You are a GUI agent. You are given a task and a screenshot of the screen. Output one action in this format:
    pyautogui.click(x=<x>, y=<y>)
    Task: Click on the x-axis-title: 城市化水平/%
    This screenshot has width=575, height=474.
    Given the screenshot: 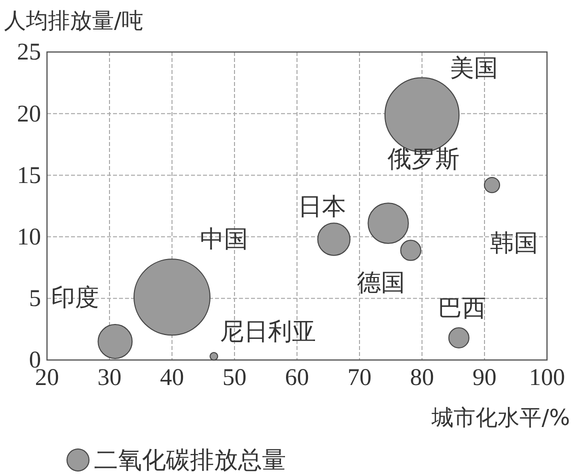 What is the action you would take?
    pyautogui.click(x=500, y=418)
    